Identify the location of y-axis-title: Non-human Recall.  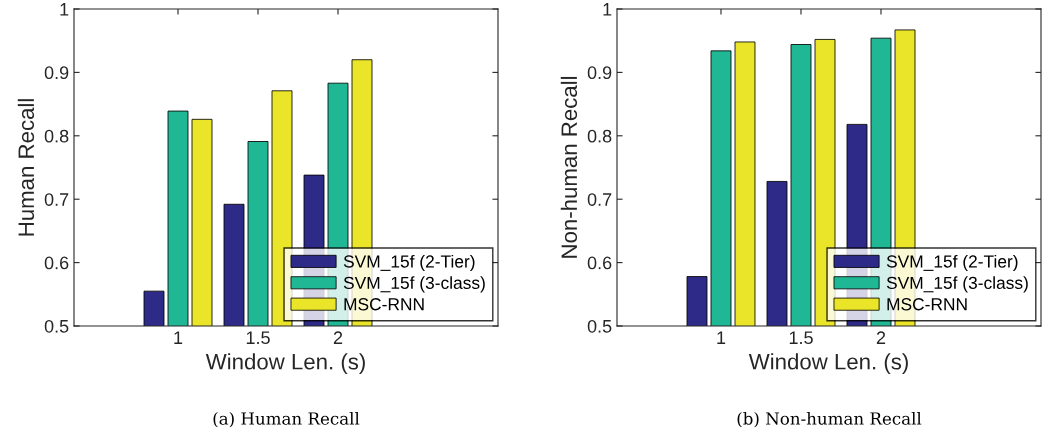
(569, 167).